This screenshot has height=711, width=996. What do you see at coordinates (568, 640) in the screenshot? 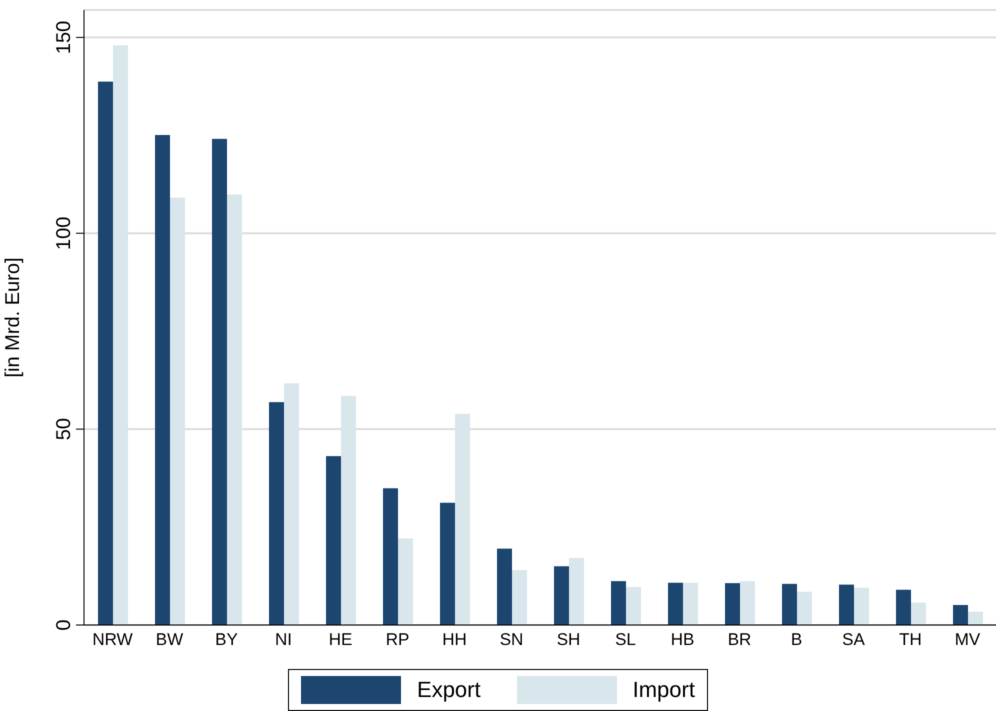
I see `x-tick-label: SH` at bounding box center [568, 640].